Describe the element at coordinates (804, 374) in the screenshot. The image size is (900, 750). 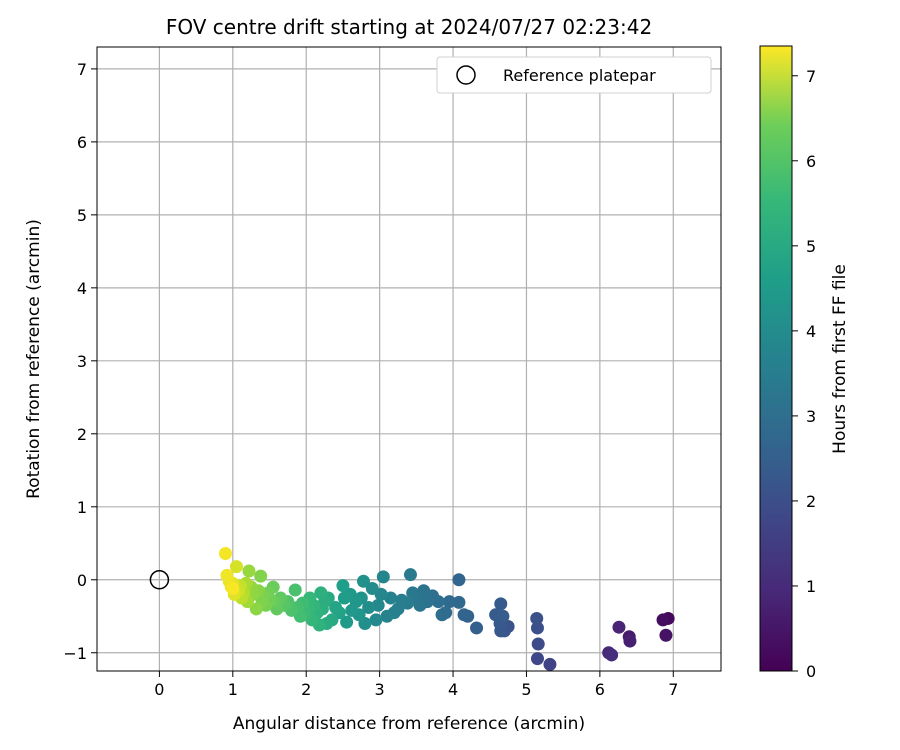
I see `colorbar-ticks: 0 1 2 3 4 5 6 7` at that location.